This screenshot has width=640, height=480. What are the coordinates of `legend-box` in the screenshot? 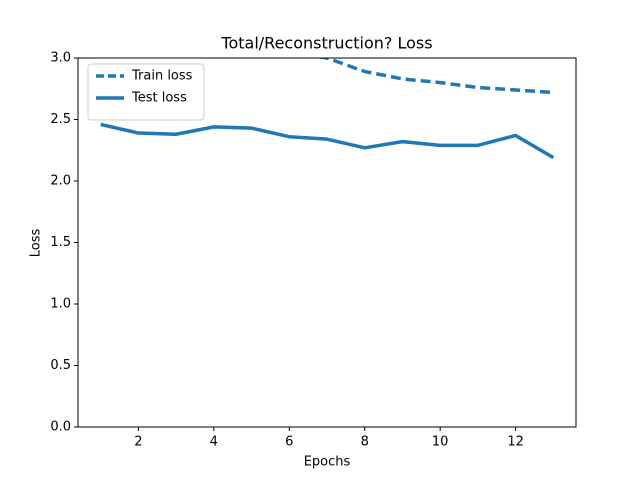 It's located at (146, 92).